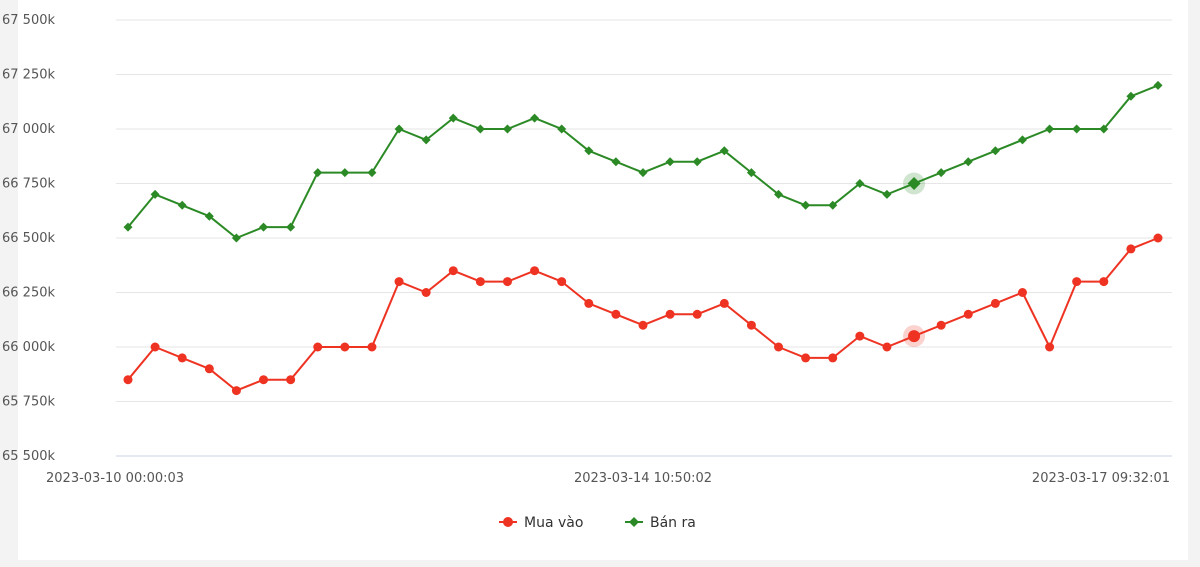 The height and width of the screenshot is (567, 1200). I want to click on legend-label: Mua vào, so click(553, 523).